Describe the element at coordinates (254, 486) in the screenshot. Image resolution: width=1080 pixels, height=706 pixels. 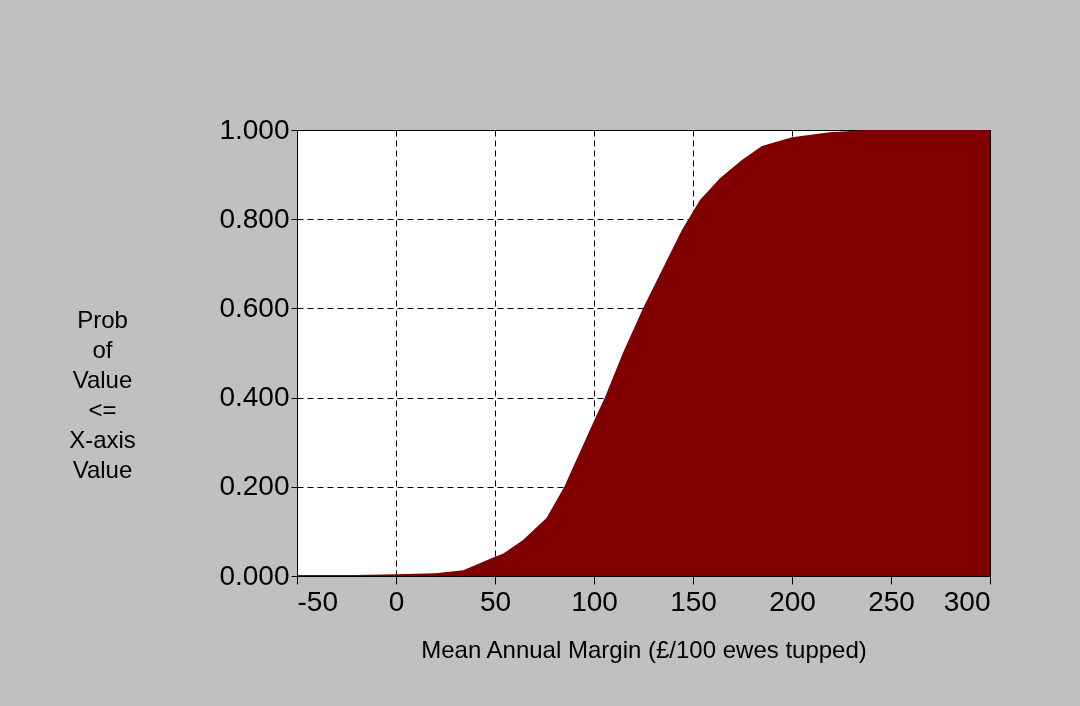
I see `y-tick-label: 0.200` at that location.